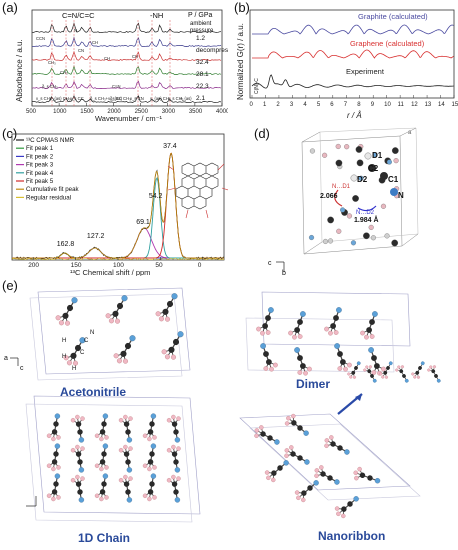 The width and height of the screenshot is (458, 550). What do you see at coordinates (96, 236) in the screenshot?
I see `nmr-peak-label-1: 127.2` at bounding box center [96, 236].